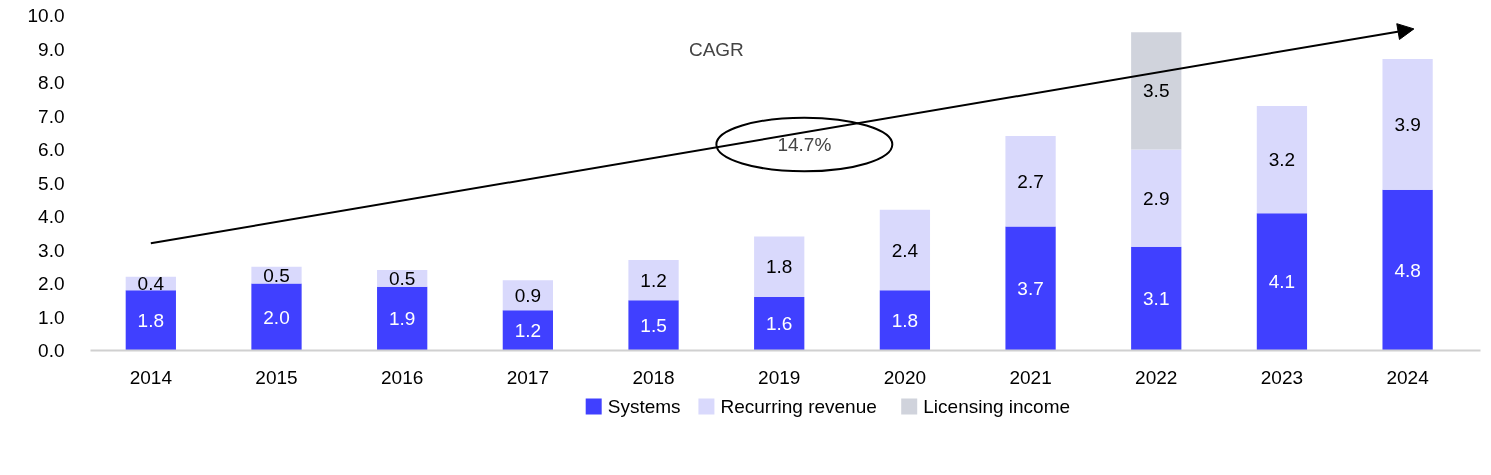 This screenshot has width=1491, height=475. What do you see at coordinates (653, 377) in the screenshot?
I see `x-tick-label: 2018` at bounding box center [653, 377].